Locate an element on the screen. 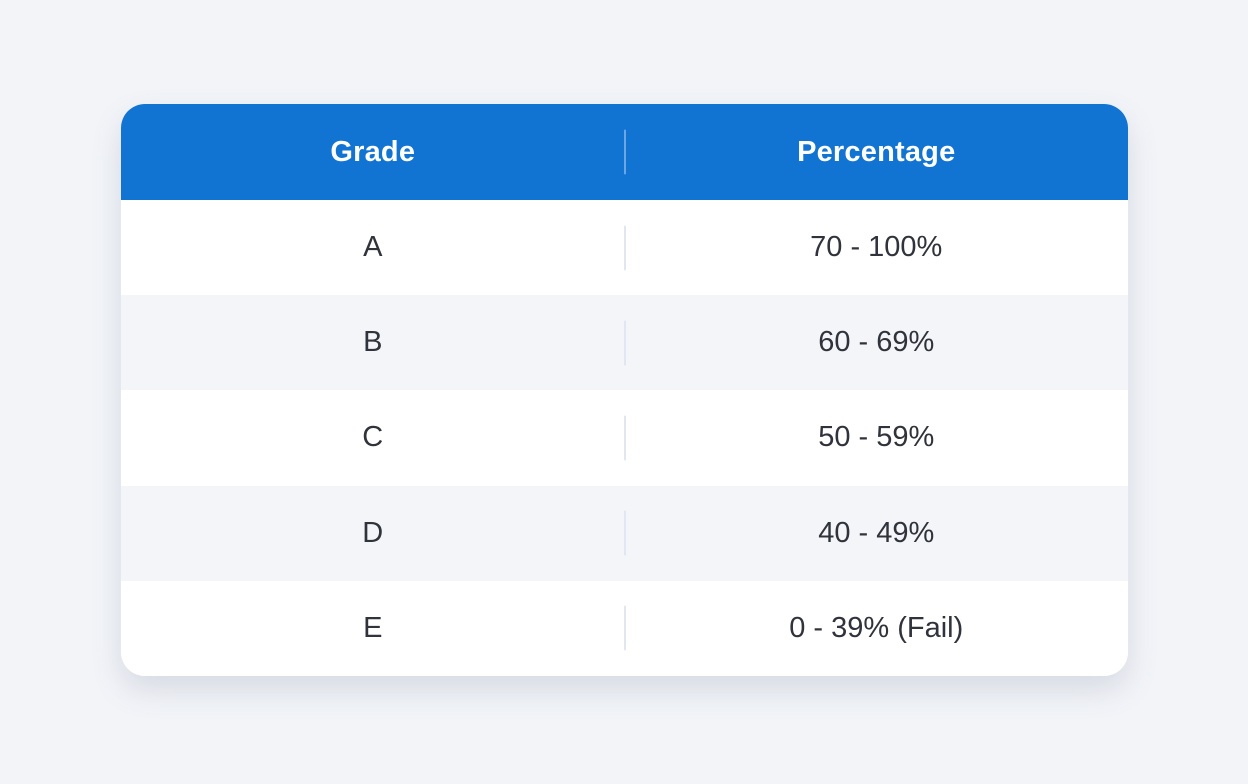 The height and width of the screenshot is (784, 1248). percentage-cell: 70 - 100% is located at coordinates (876, 247).